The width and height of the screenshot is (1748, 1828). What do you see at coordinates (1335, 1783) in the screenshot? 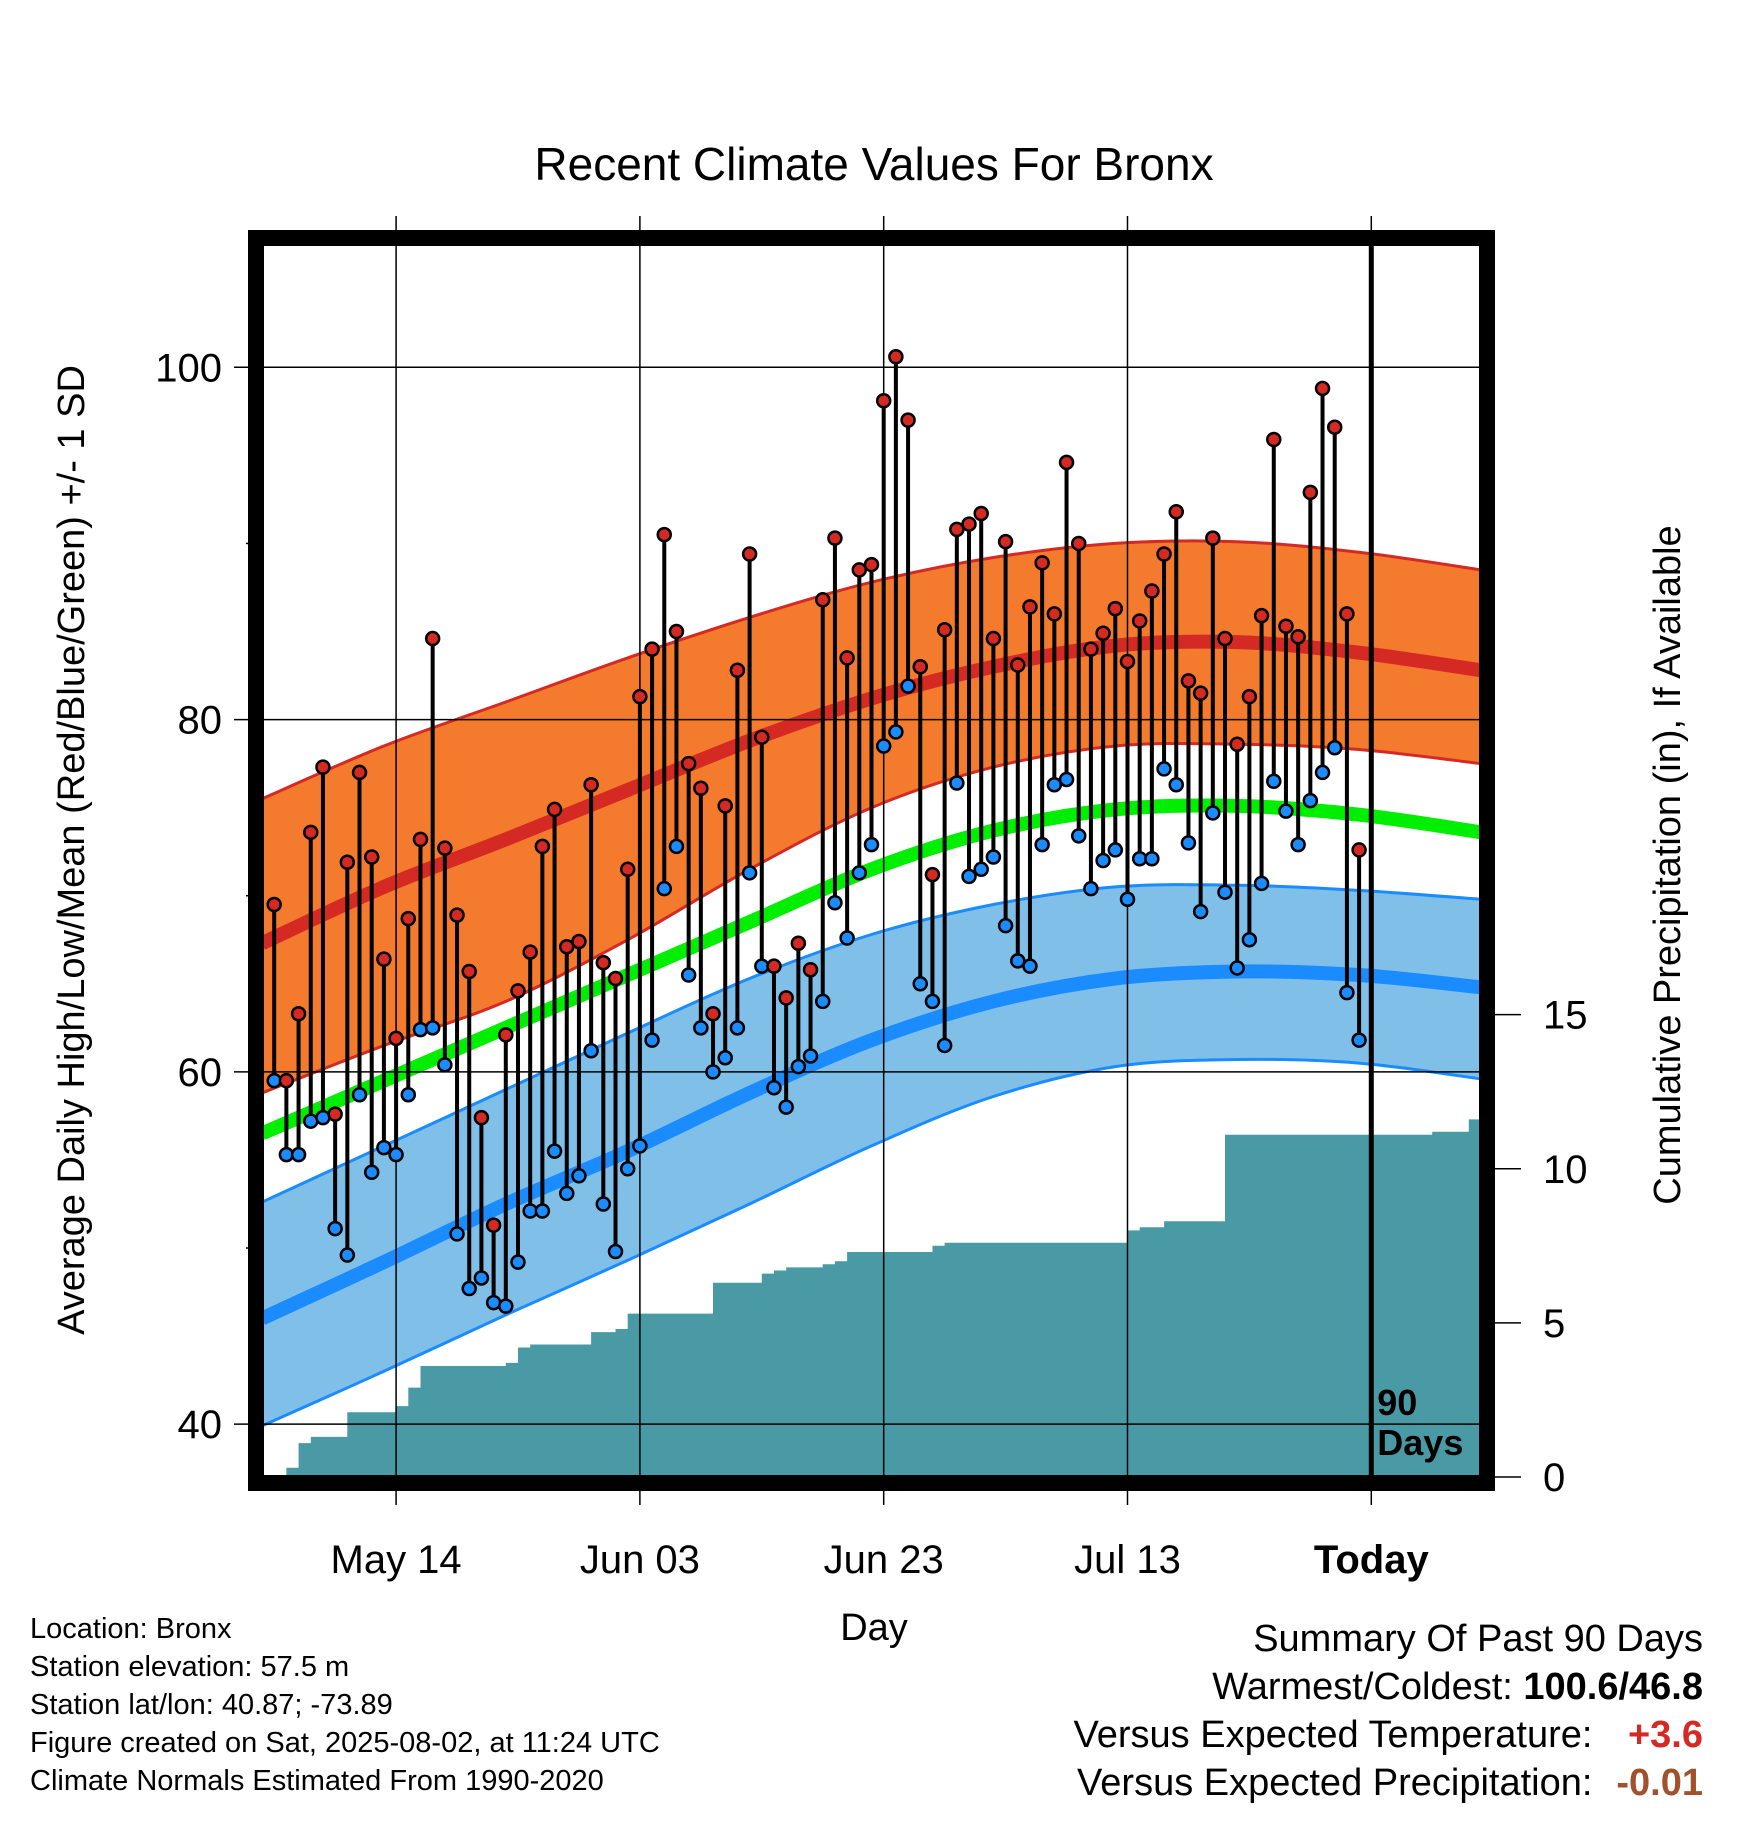
I see `precip-label: Versus Expected Precipitation:` at bounding box center [1335, 1783].